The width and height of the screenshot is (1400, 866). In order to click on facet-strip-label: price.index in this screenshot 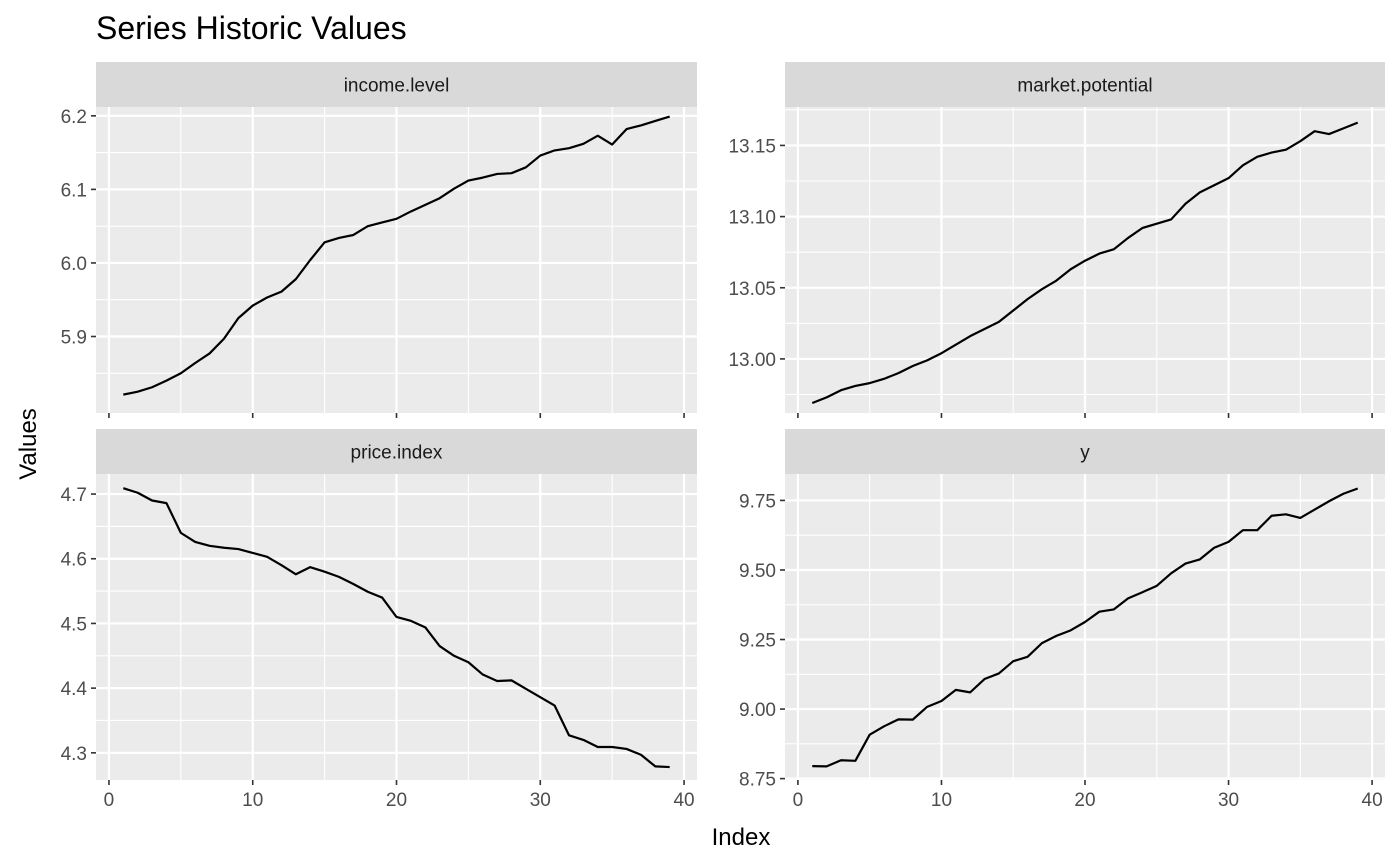, I will do `click(397, 453)`.